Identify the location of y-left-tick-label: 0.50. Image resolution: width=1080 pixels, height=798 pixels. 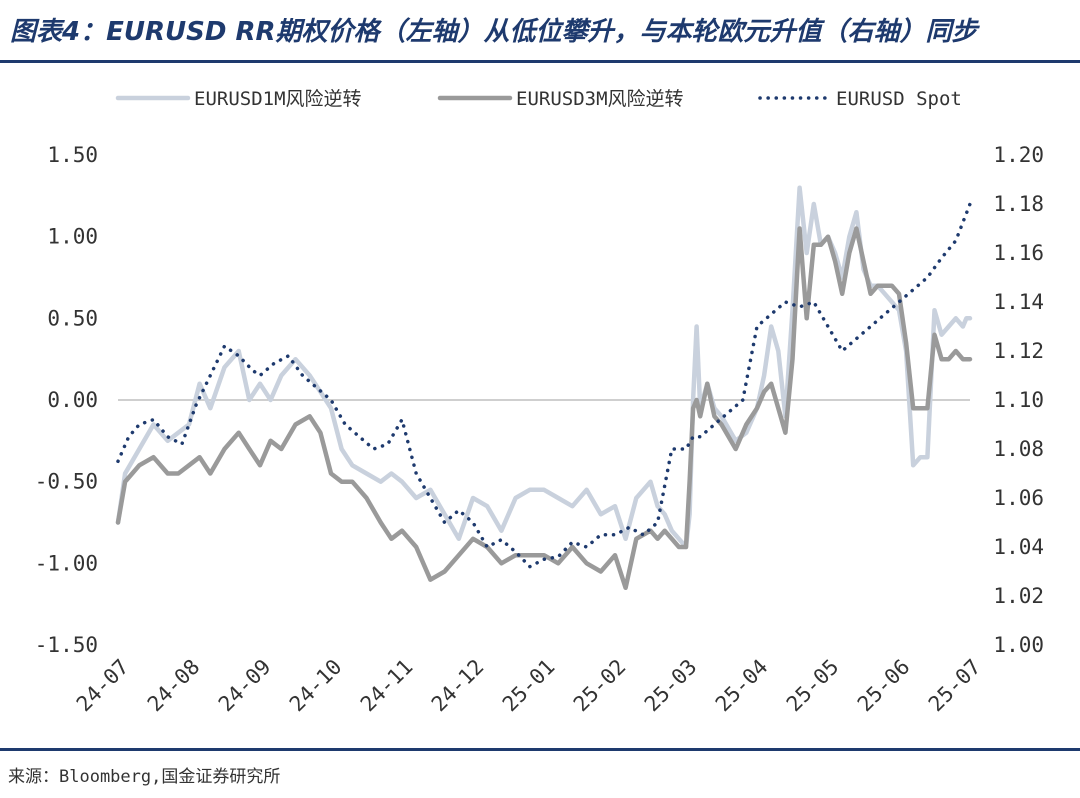
(72, 318).